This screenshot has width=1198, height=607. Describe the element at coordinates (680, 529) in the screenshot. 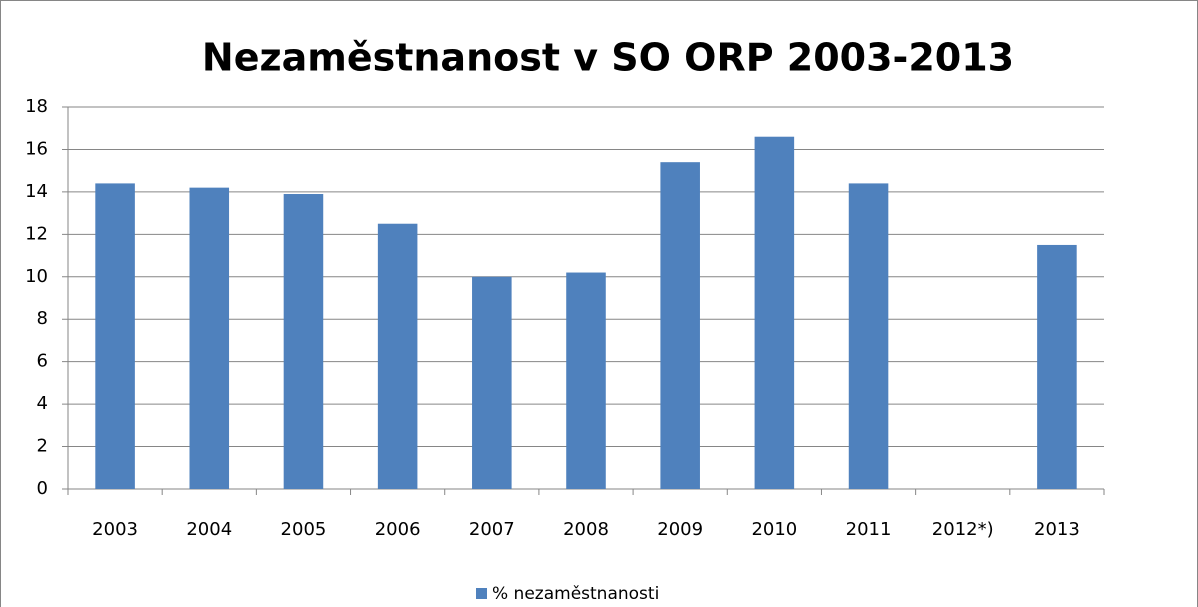

I see `x-tick-label: 2009` at that location.